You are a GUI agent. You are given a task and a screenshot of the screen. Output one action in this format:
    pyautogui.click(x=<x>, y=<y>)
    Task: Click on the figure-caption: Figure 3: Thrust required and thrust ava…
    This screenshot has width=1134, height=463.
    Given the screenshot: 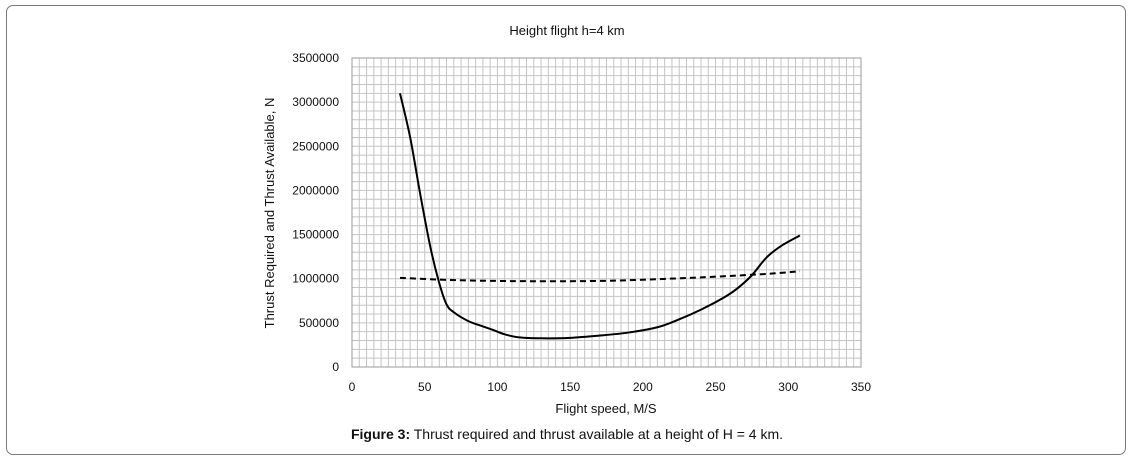 What is the action you would take?
    pyautogui.click(x=567, y=434)
    